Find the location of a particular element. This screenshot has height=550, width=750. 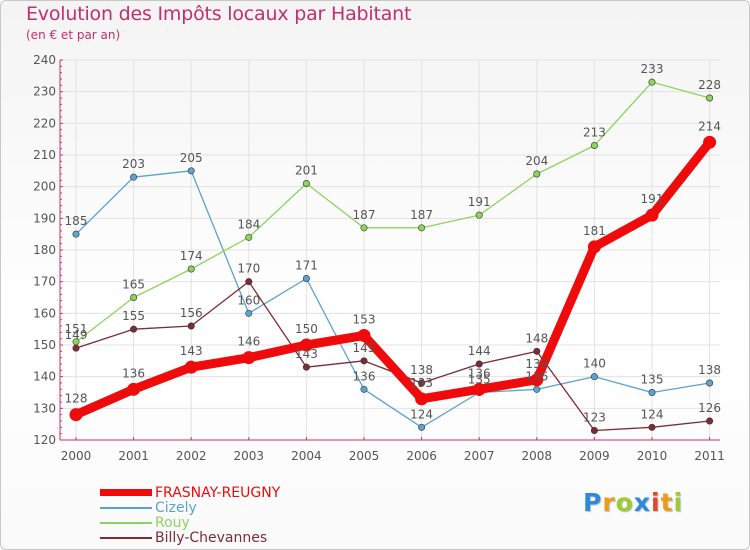

y-tick-label: 140 is located at coordinates (44, 377).